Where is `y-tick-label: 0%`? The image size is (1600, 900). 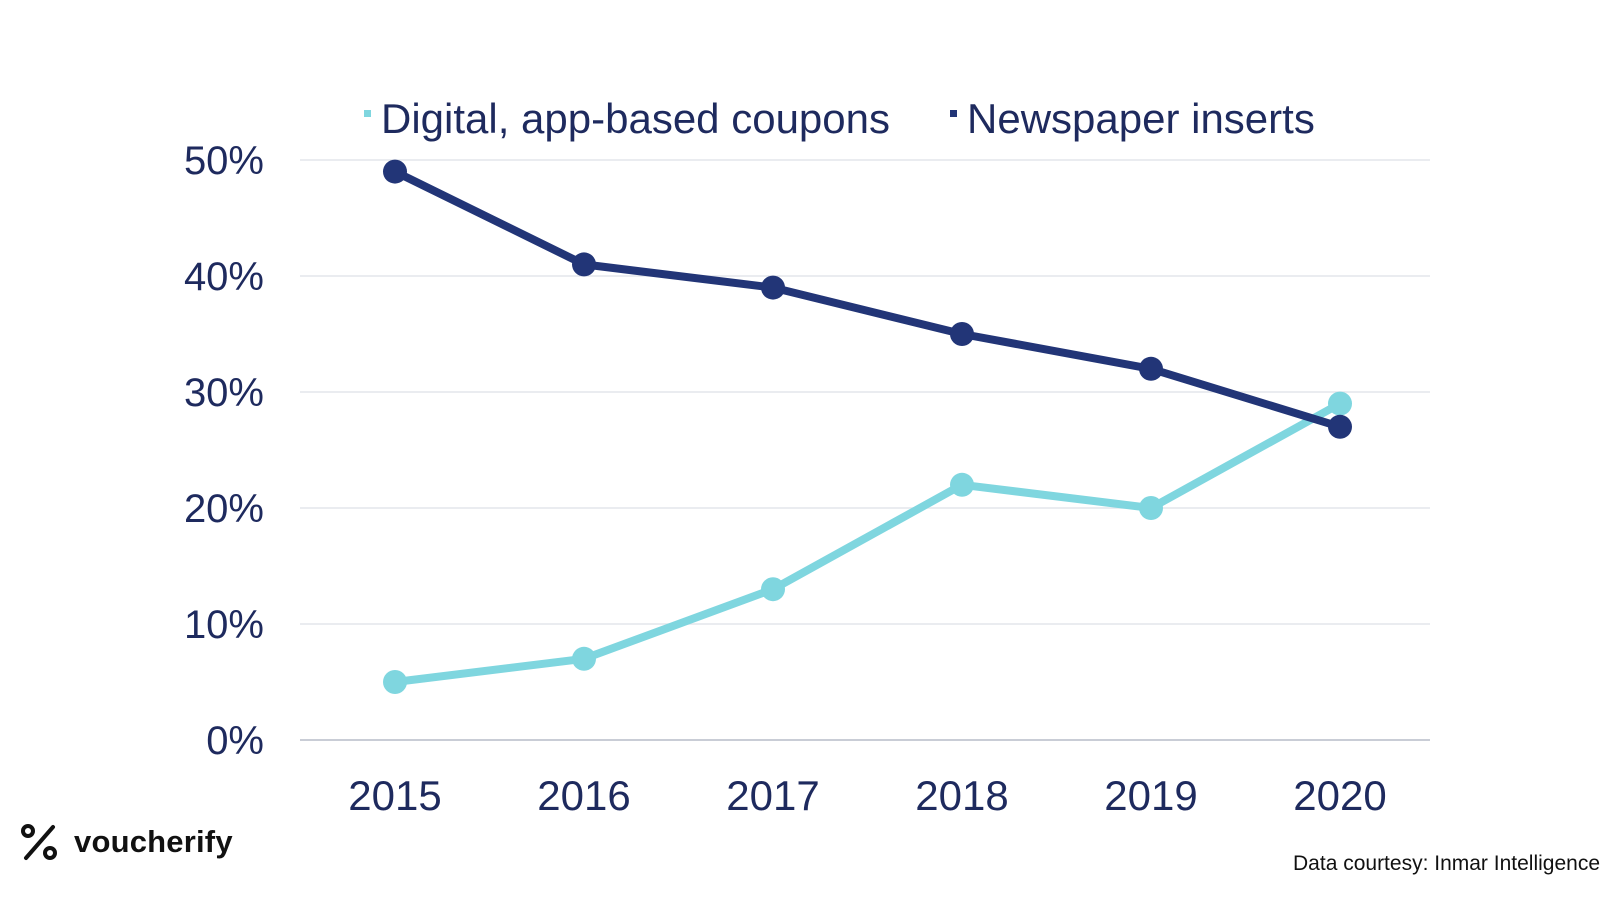
y-tick-label: 0% is located at coordinates (235, 741).